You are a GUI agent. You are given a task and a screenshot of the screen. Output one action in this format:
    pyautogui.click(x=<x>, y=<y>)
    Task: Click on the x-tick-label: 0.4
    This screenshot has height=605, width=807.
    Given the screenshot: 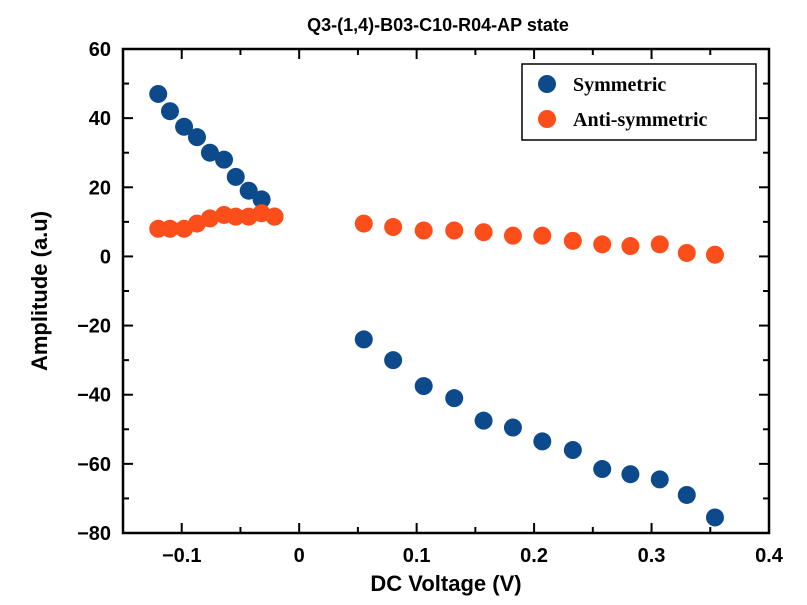 What is the action you would take?
    pyautogui.click(x=769, y=556)
    